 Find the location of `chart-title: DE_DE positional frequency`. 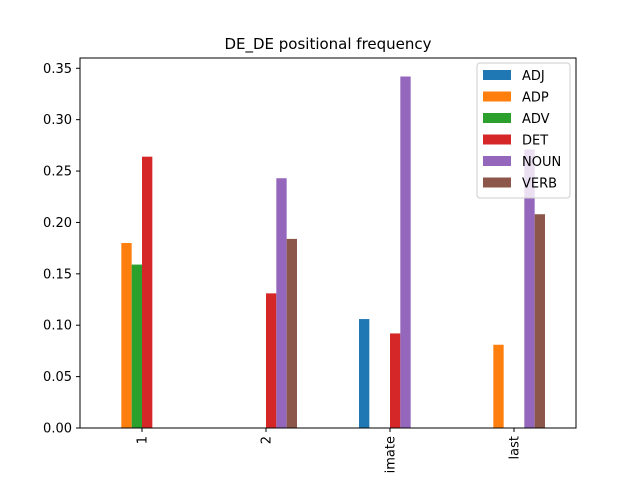

chart-title: DE_DE positional frequency is located at coordinates (327, 44).